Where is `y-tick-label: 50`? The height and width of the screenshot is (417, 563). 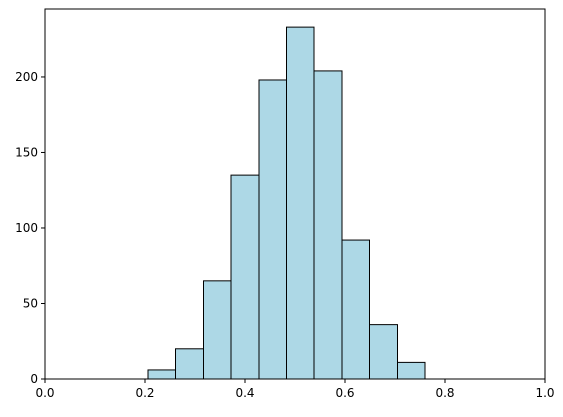 y-tick-label: 50 is located at coordinates (30, 303).